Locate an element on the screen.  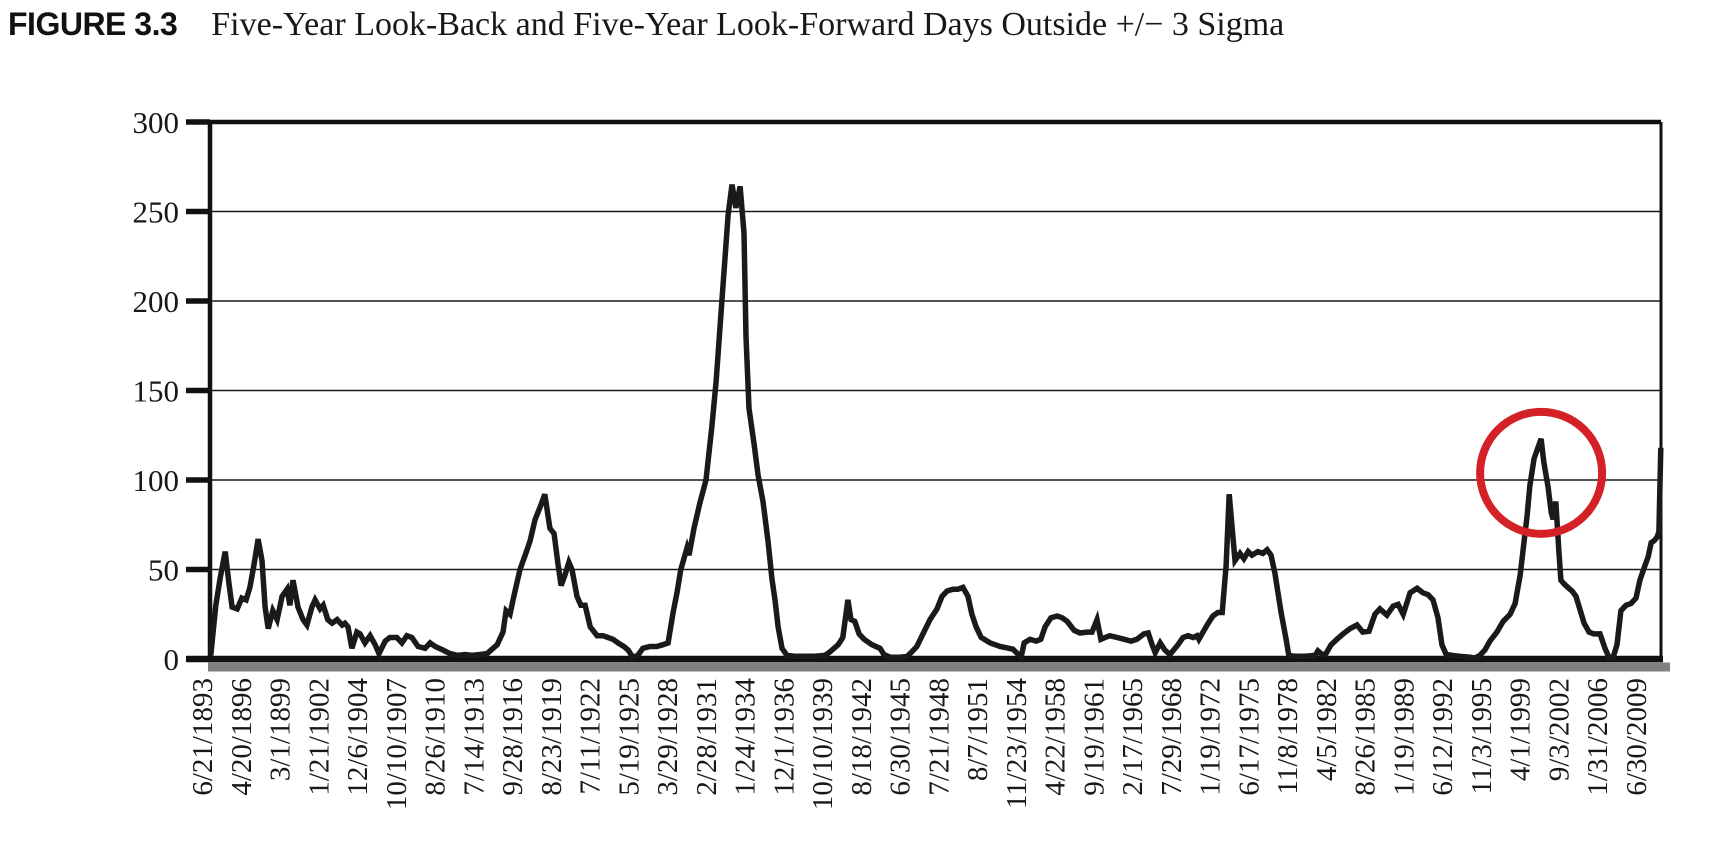
x-axis-label-0: 6/21/1893 is located at coordinates (203, 737).